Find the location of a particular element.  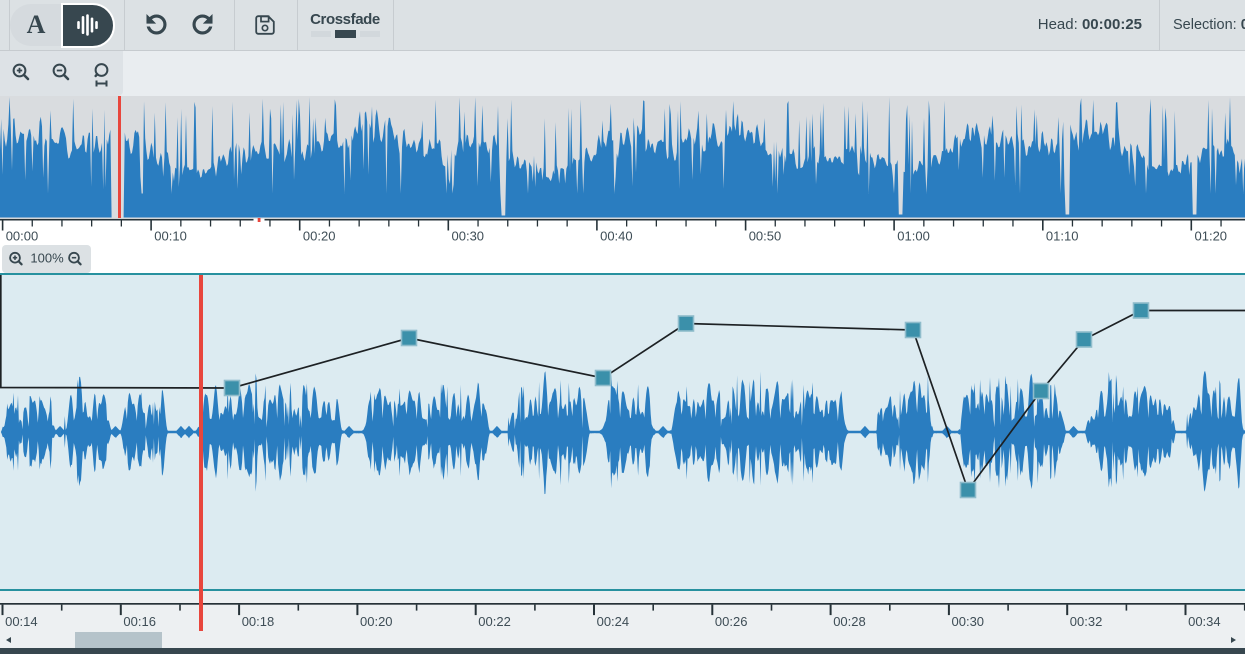

svg-text: 00:22 is located at coordinates (494, 621).